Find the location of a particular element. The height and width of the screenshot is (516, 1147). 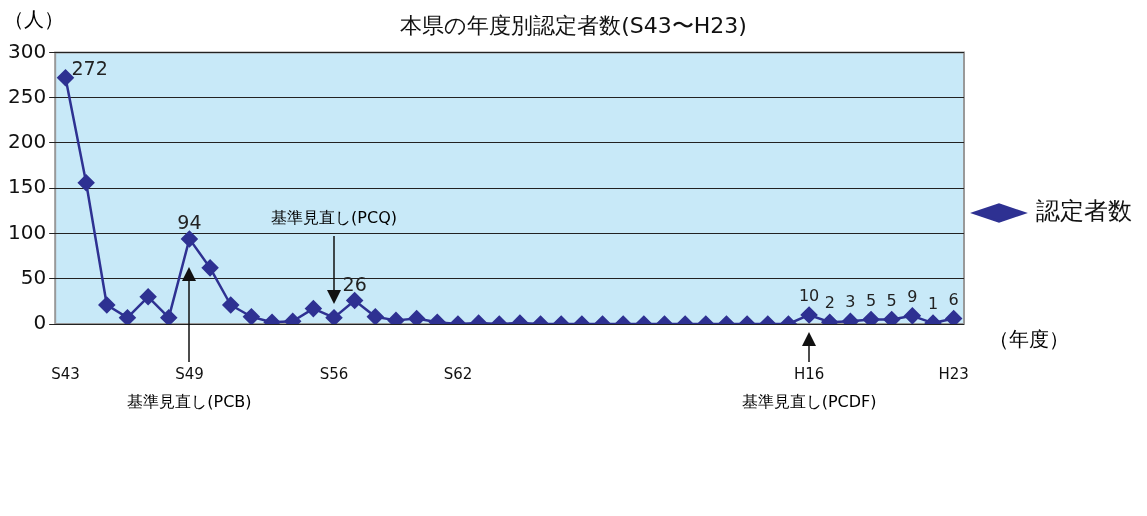

y-tick-label: 250 is located at coordinates (27, 95).